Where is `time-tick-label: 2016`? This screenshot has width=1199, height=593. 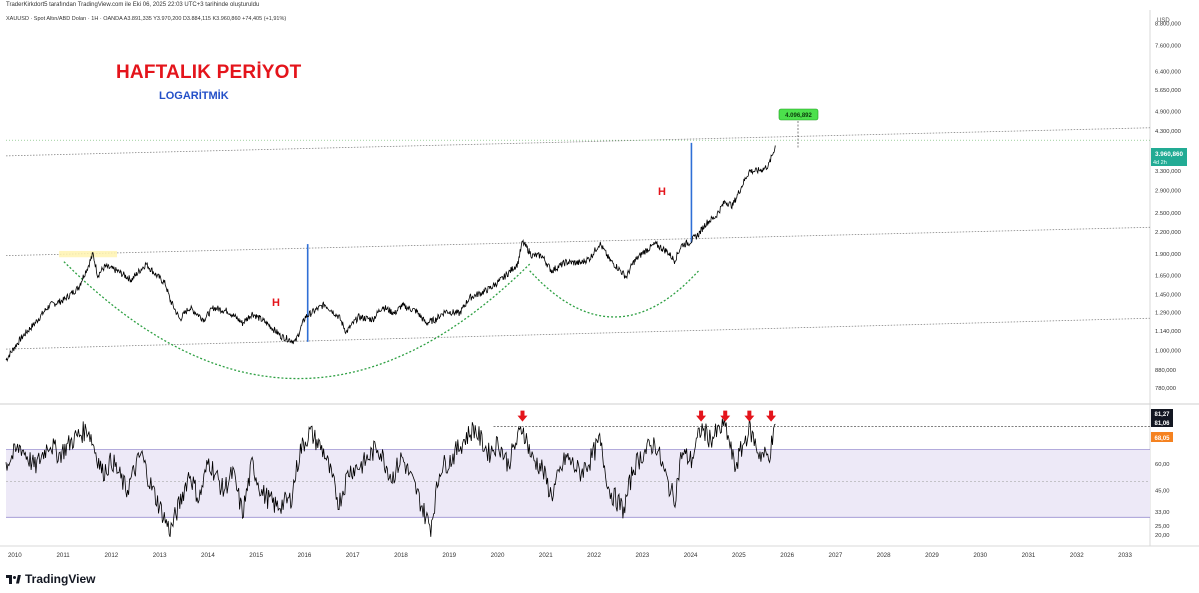 time-tick-label: 2016 is located at coordinates (305, 555).